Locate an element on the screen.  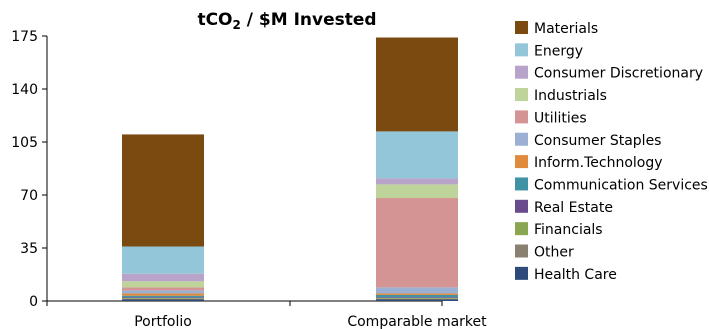
y-tick-label: 70 is located at coordinates (29, 196).